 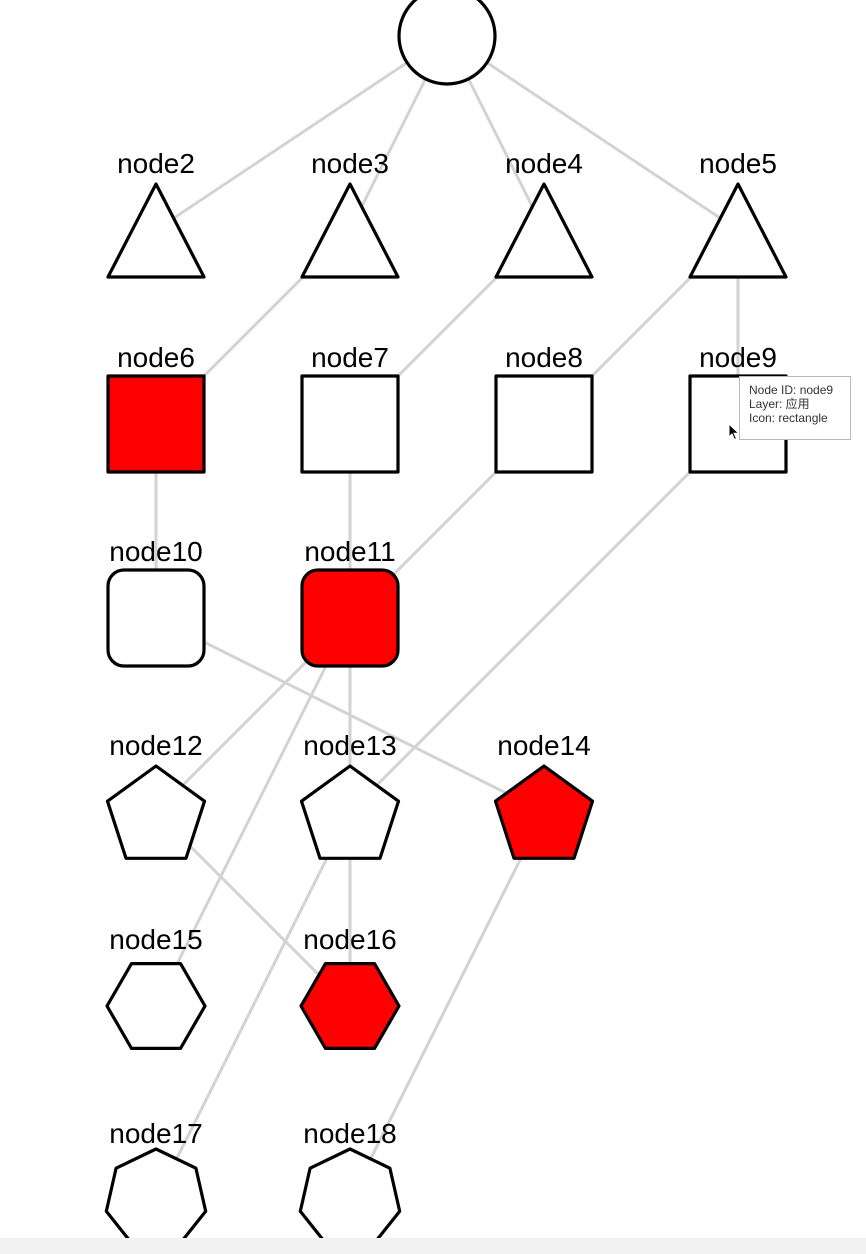 I want to click on node-label: node7, so click(x=350, y=357).